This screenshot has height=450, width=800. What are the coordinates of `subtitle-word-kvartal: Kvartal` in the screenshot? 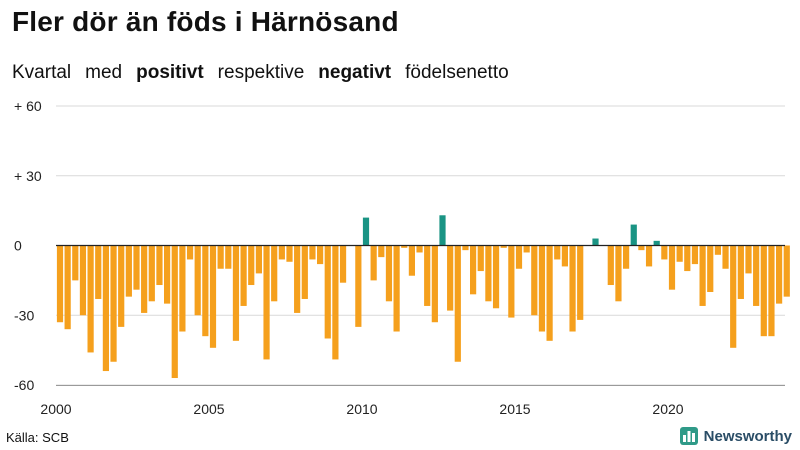 It's located at (42, 72).